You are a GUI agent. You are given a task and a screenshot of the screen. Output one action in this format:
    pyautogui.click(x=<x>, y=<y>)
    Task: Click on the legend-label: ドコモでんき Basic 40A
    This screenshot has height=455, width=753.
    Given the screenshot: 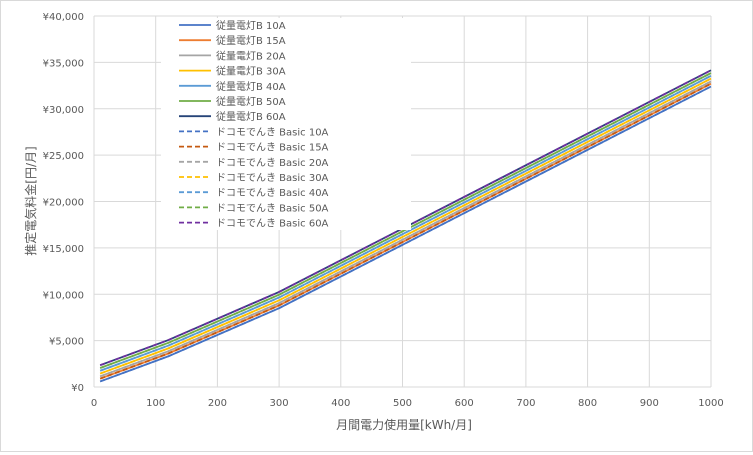 What is the action you would take?
    pyautogui.click(x=272, y=193)
    